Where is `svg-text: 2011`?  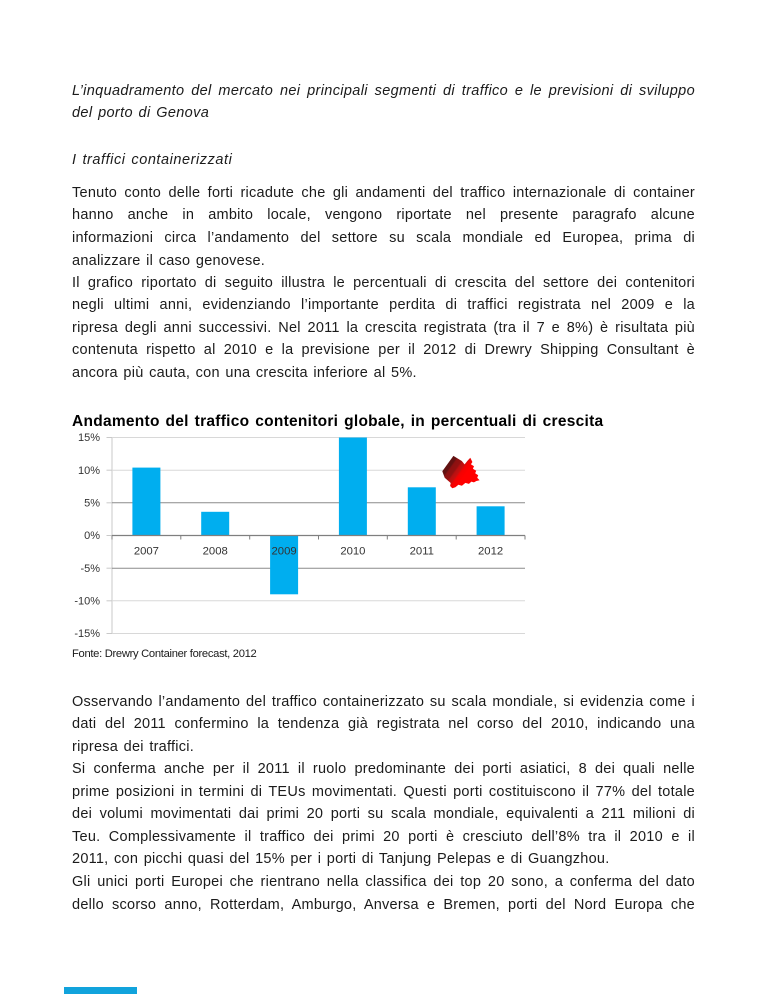
svg-text: 2011 is located at coordinates (422, 552).